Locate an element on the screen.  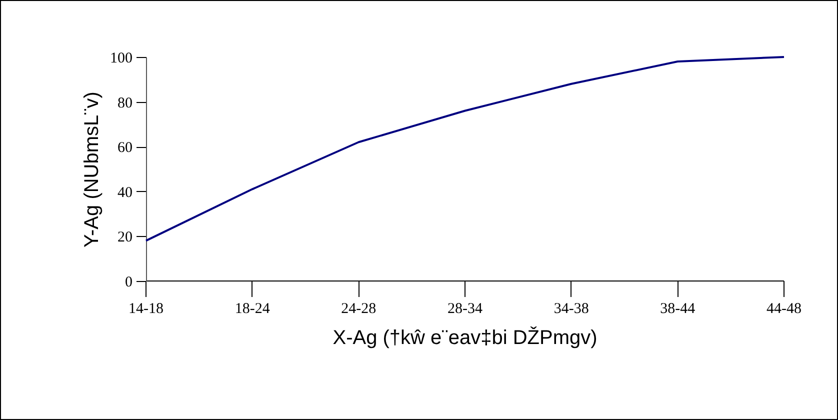
y-axis-title: Y-Ag (NUbmsL¨v) is located at coordinates (92, 170).